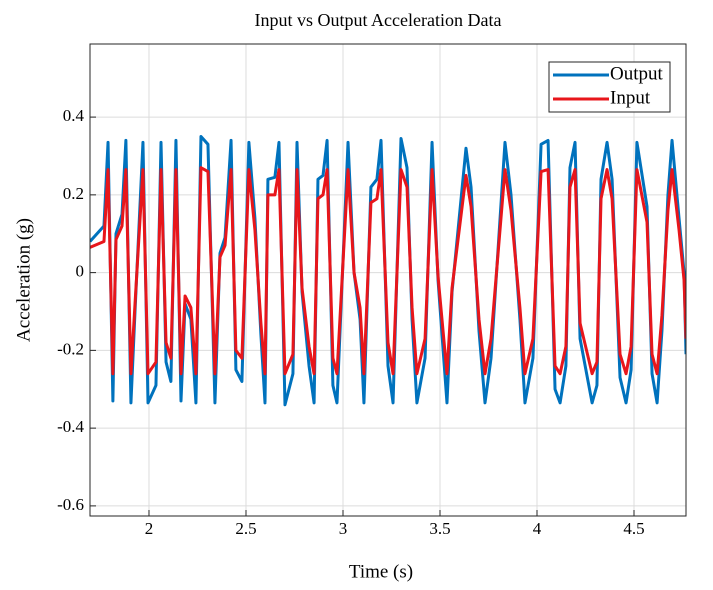 The width and height of the screenshot is (713, 590). Describe the element at coordinates (630, 97) in the screenshot. I see `legend-label: Input` at that location.